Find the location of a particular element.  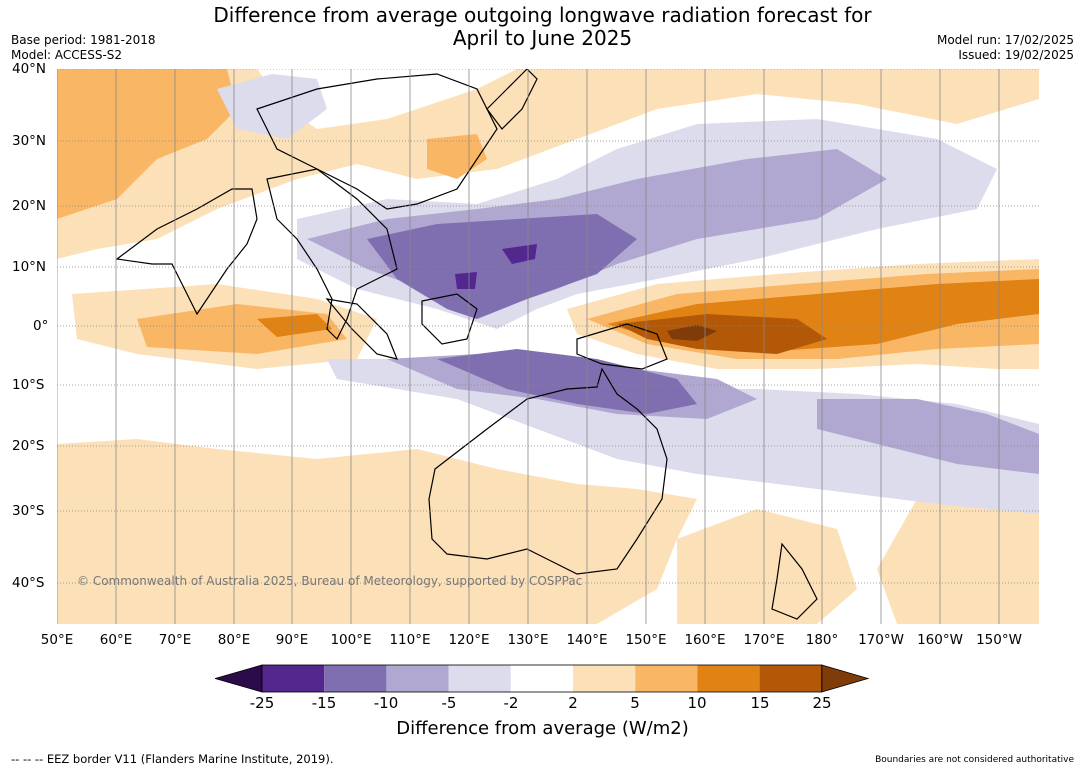

colorbar-tick: -2 is located at coordinates (511, 703).